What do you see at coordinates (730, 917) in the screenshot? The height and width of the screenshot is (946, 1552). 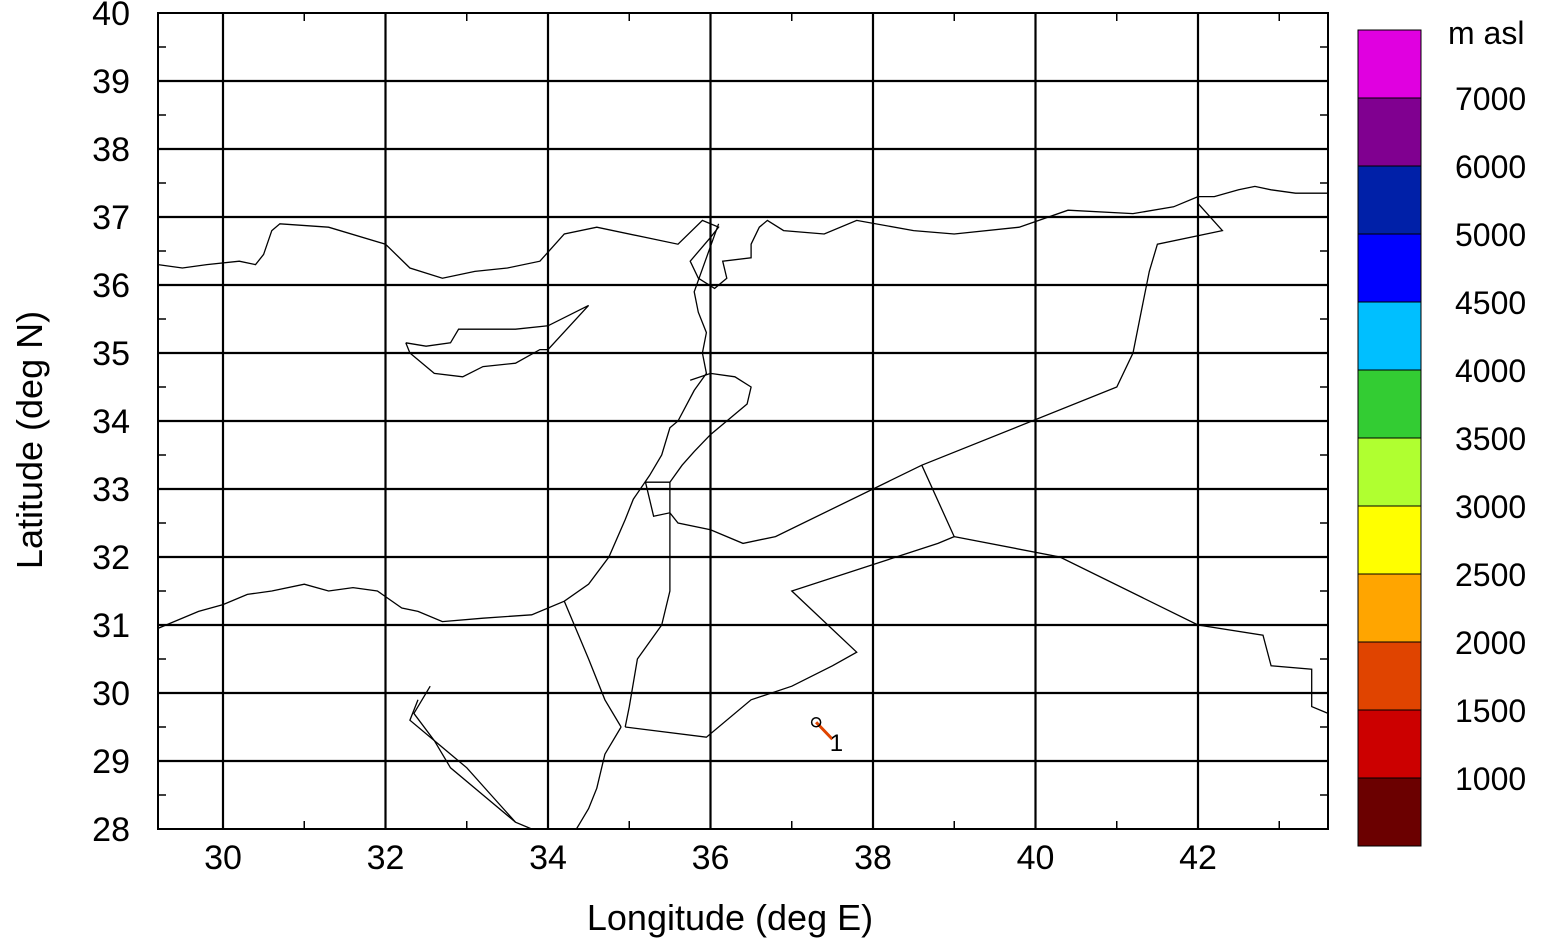 I see `x-axis-label: Longitude (deg E)` at bounding box center [730, 917].